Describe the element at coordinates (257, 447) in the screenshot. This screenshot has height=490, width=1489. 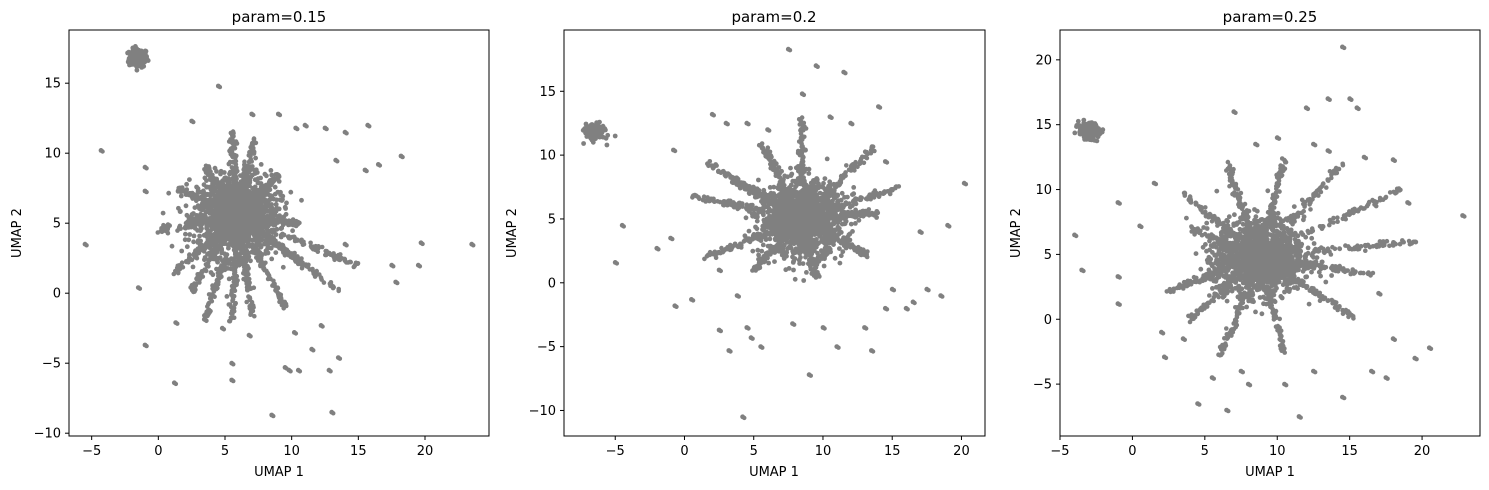
I see `panel-1-x-ticks: −5 0 5 10 15 20` at that location.